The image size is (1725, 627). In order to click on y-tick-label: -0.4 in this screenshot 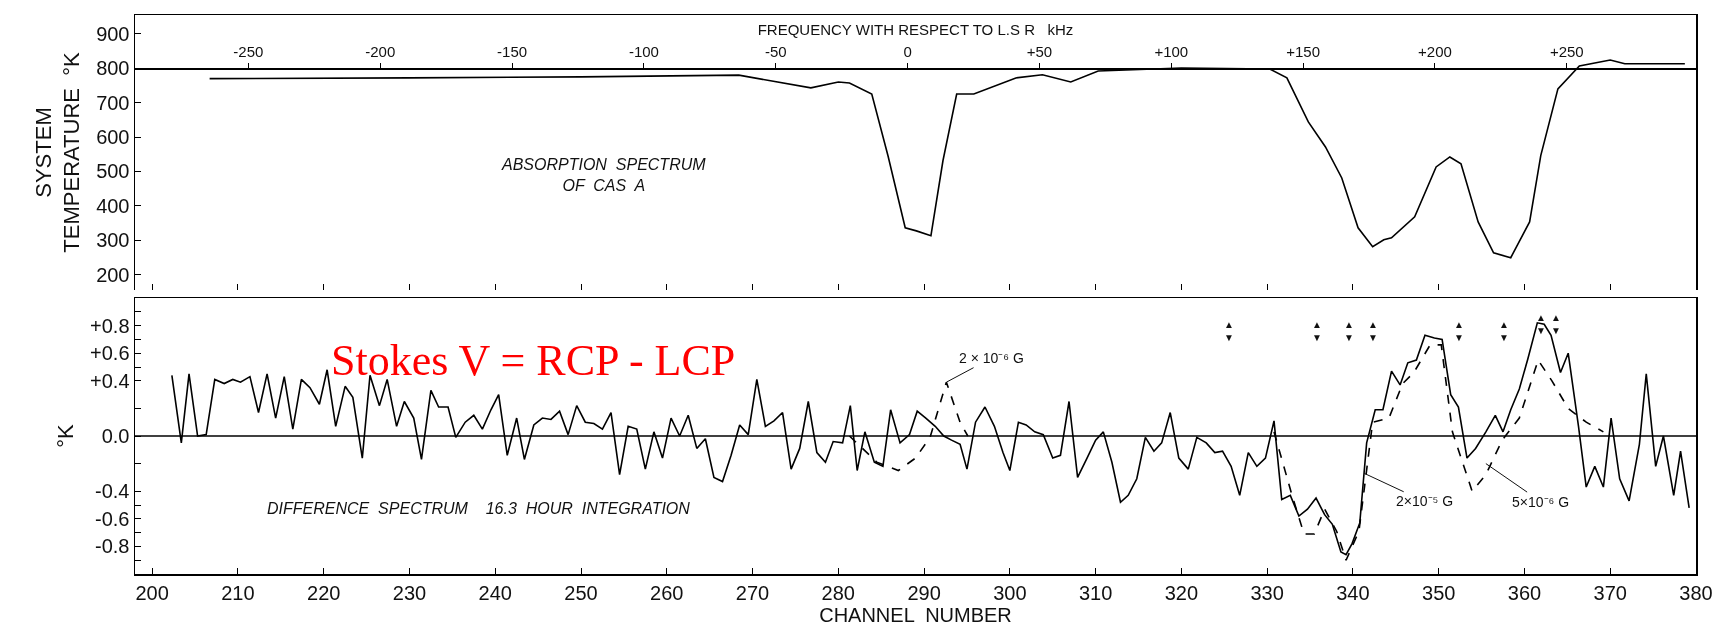, I will do `click(112, 491)`.